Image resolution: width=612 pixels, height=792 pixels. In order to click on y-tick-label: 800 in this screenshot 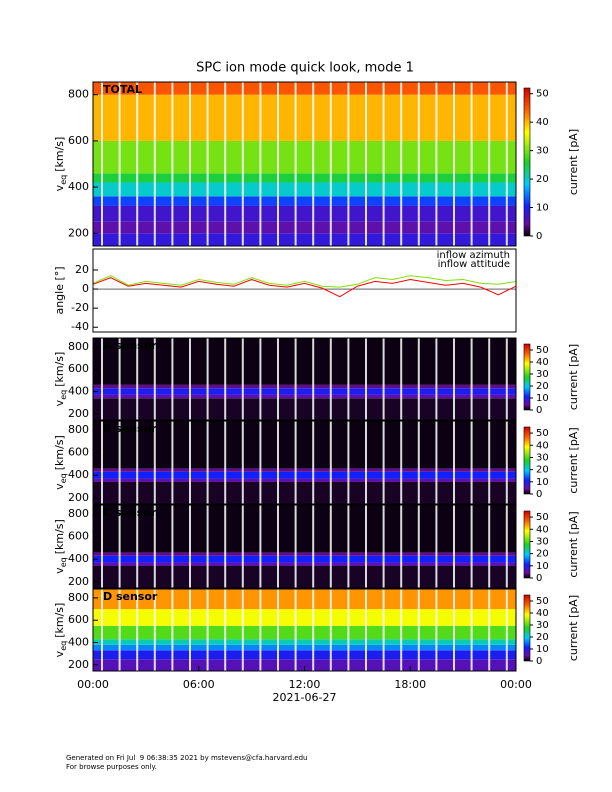, I will do `click(78, 346)`.